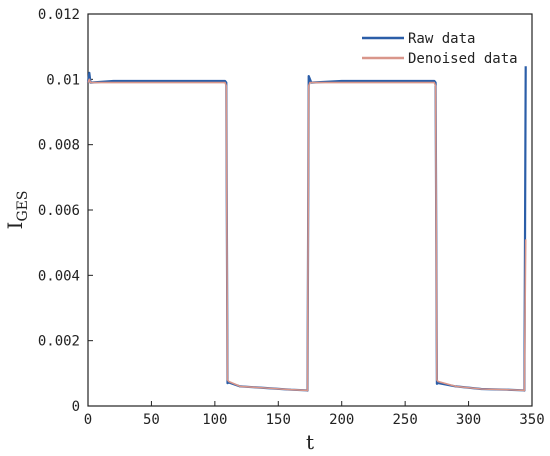 Image resolution: width=550 pixels, height=456 pixels. What do you see at coordinates (59, 15) in the screenshot?
I see `y-tick-label: 0.012` at bounding box center [59, 15].